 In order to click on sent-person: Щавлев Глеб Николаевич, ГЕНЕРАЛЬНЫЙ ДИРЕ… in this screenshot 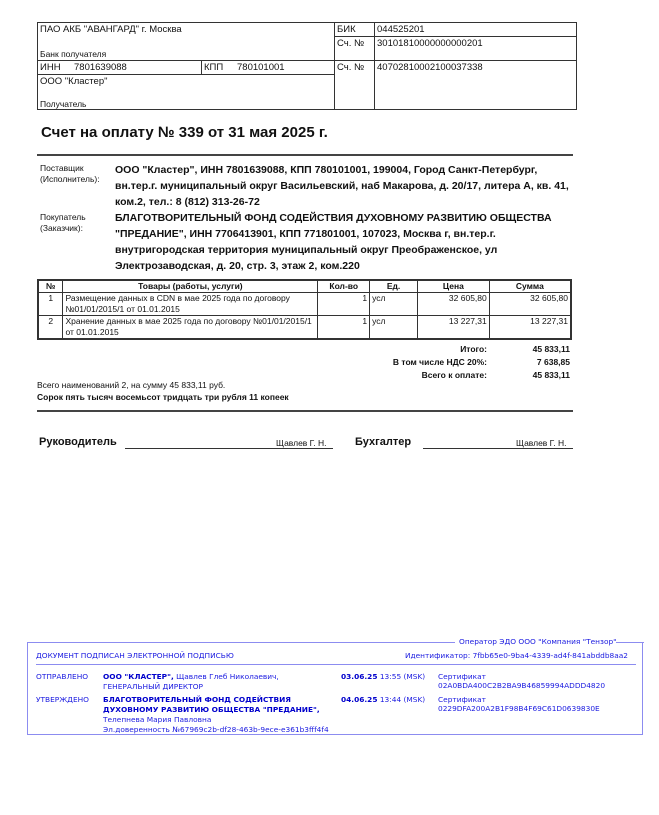, I will do `click(191, 681)`.